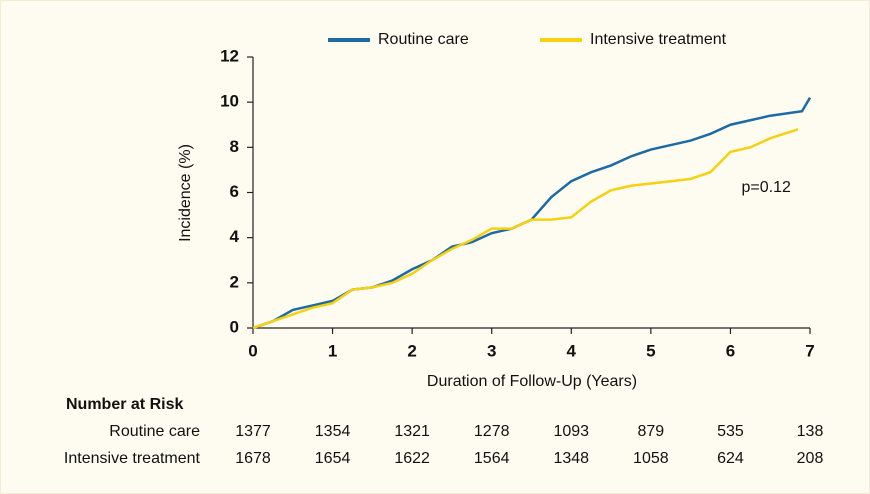 This screenshot has height=494, width=870. I want to click on risk-count: 624, so click(730, 458).